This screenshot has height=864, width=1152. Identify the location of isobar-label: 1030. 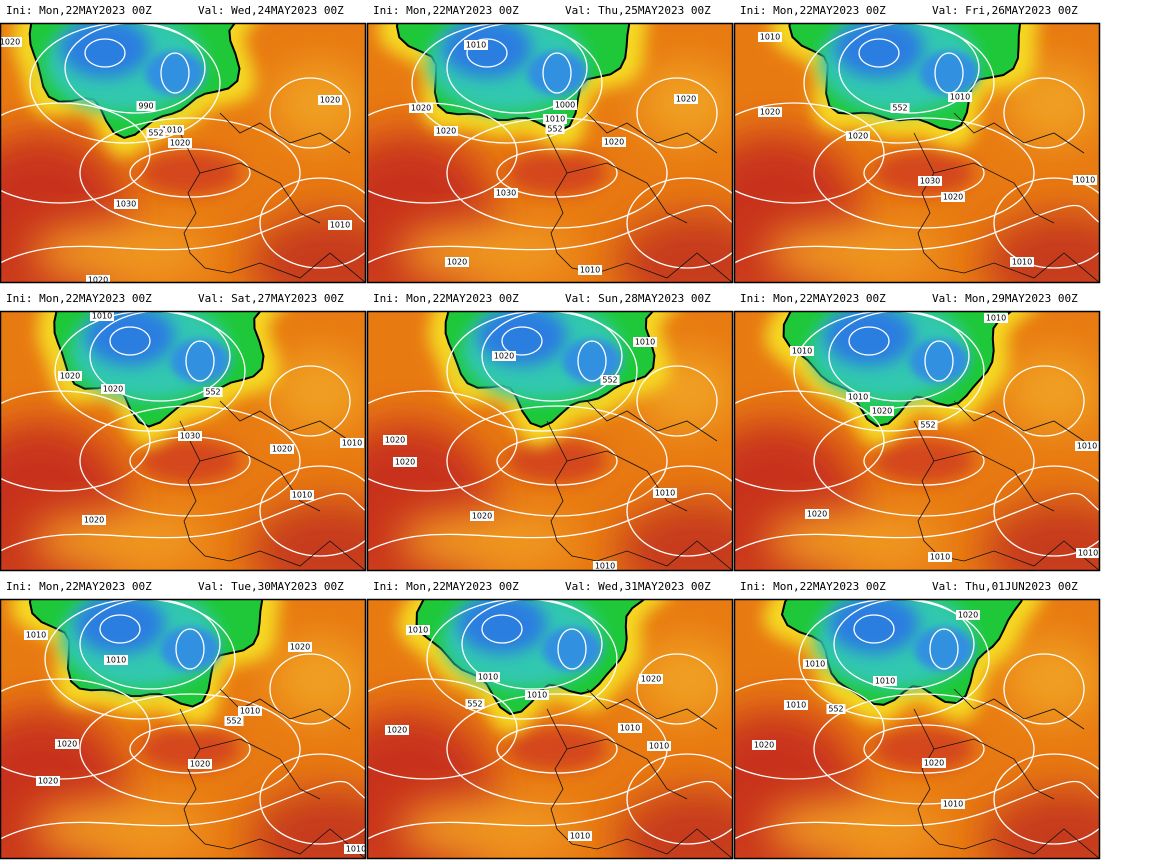
(190, 436).